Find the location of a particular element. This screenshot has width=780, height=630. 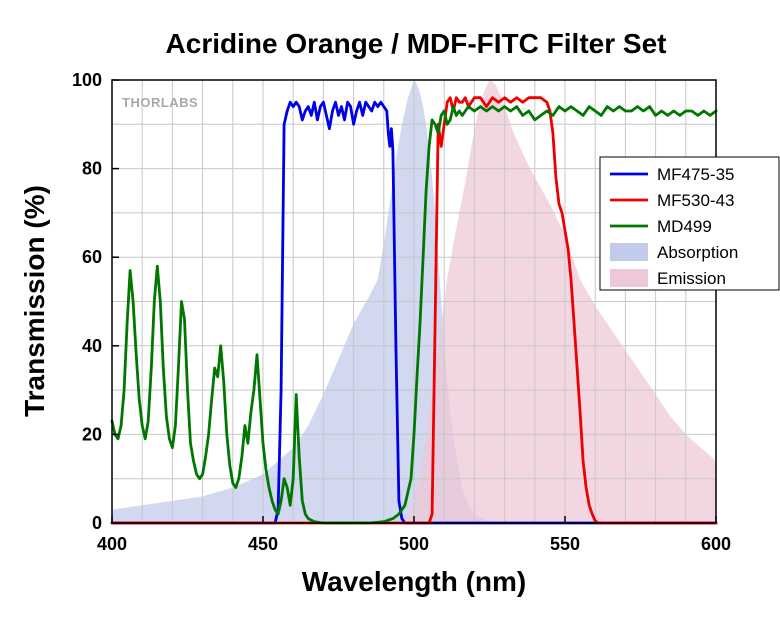

x-tick-label-550: 550 is located at coordinates (565, 544).